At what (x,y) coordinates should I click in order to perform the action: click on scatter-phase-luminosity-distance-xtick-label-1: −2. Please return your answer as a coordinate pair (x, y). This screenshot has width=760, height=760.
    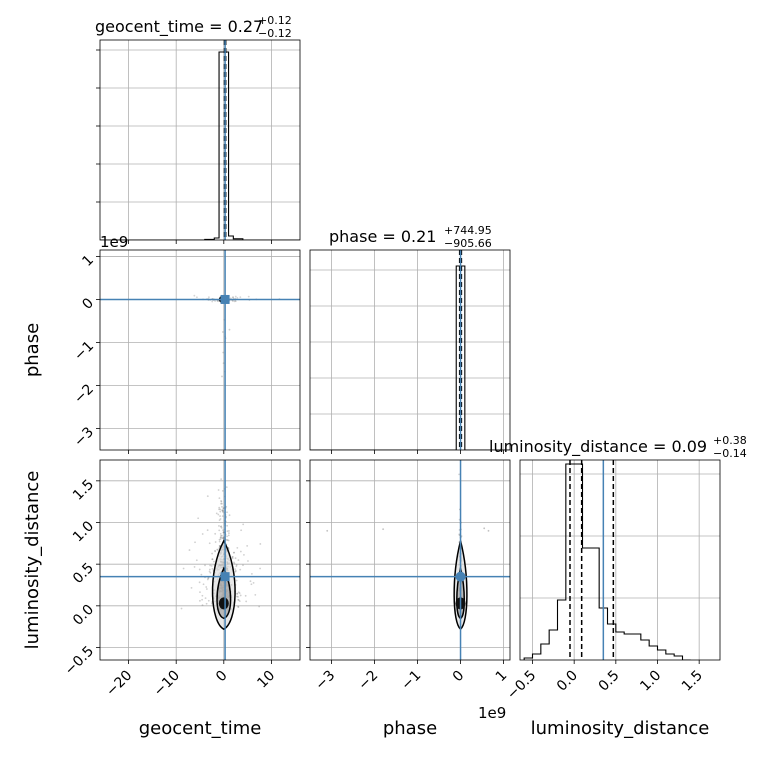
    Looking at the image, I should click on (368, 681).